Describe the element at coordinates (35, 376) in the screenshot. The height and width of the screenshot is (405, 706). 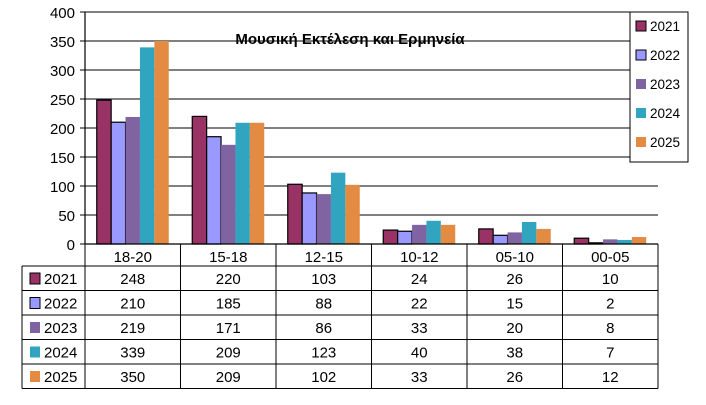
I see `table-legend-key-2025` at that location.